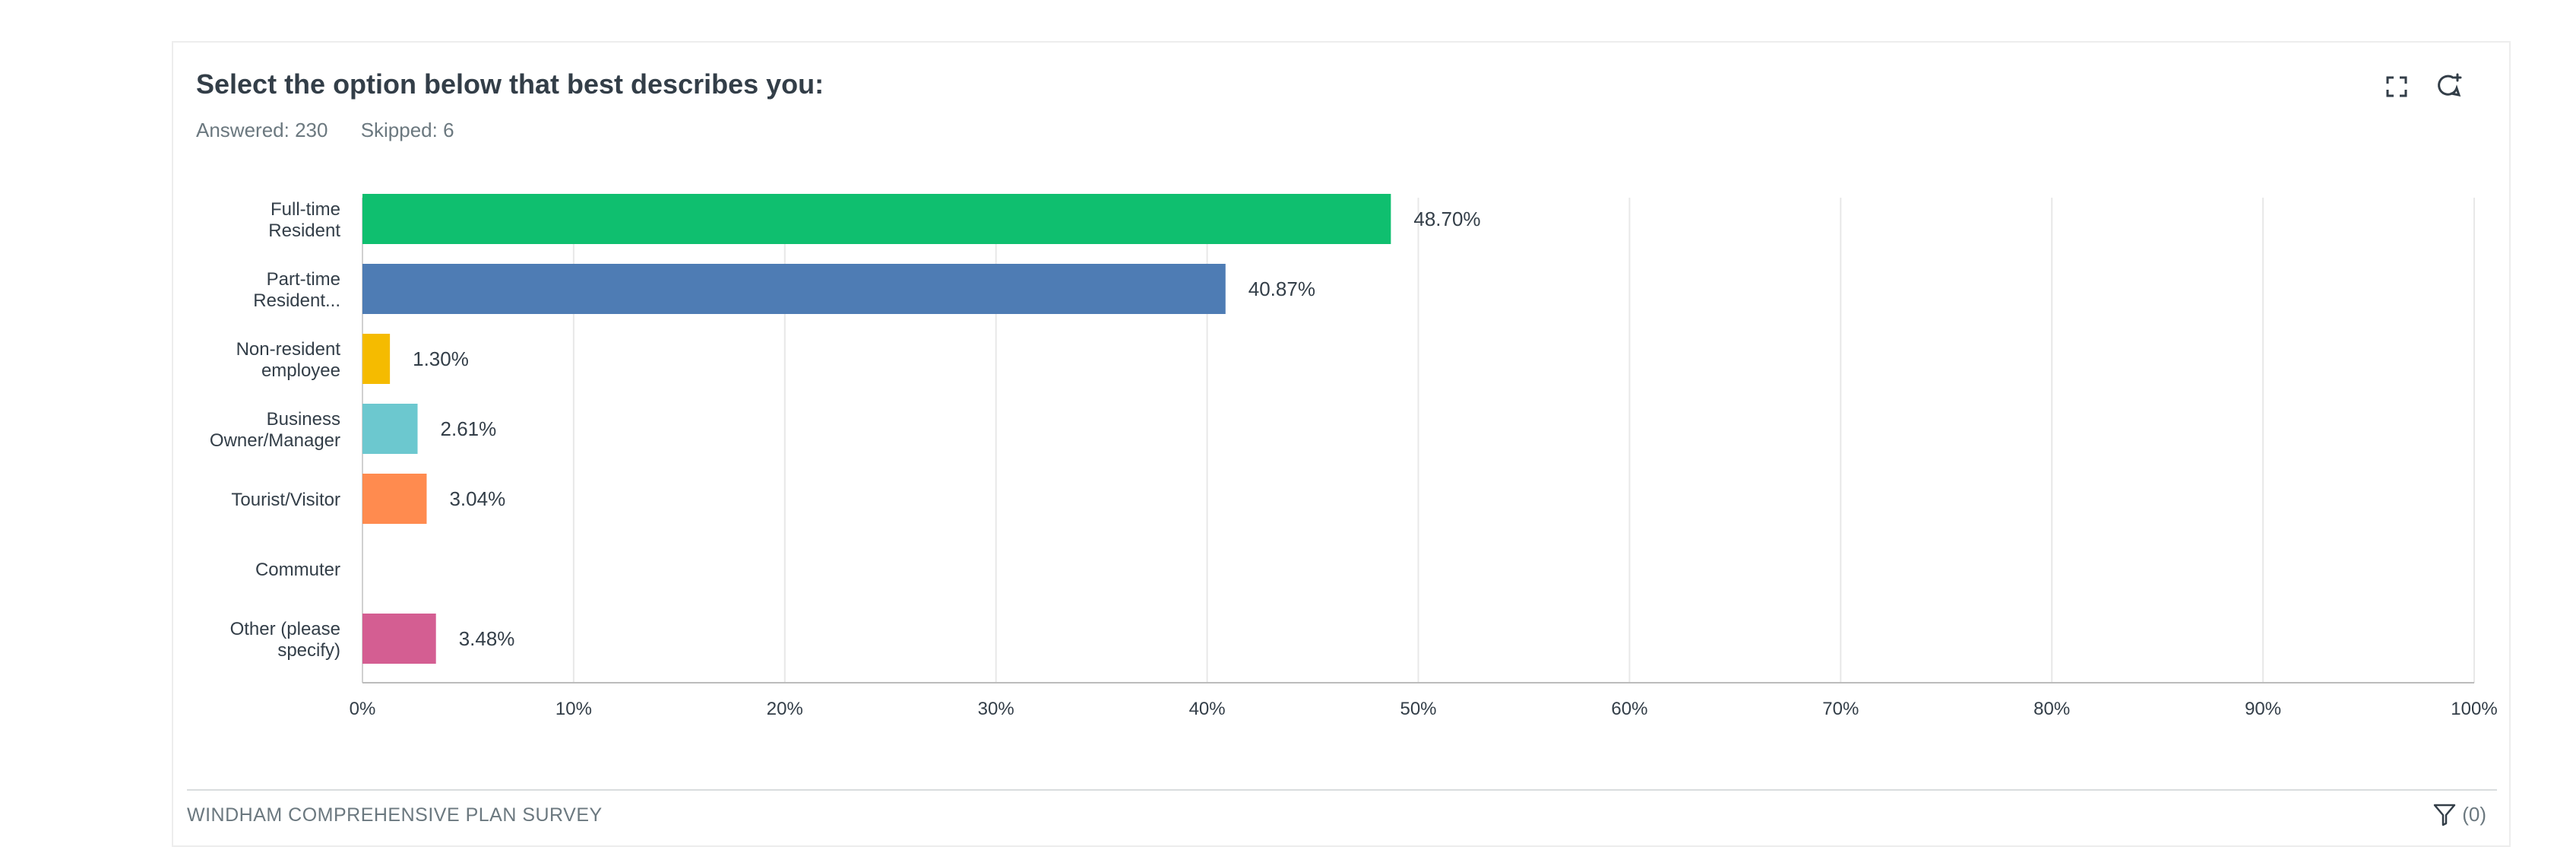  What do you see at coordinates (288, 349) in the screenshot?
I see `category-label-2-0: Non-resident` at bounding box center [288, 349].